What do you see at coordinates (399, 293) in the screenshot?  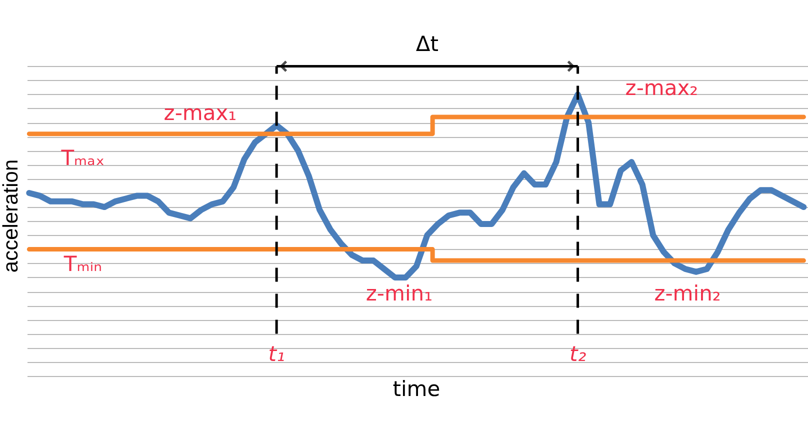 I see `annotation: z-min₁` at bounding box center [399, 293].